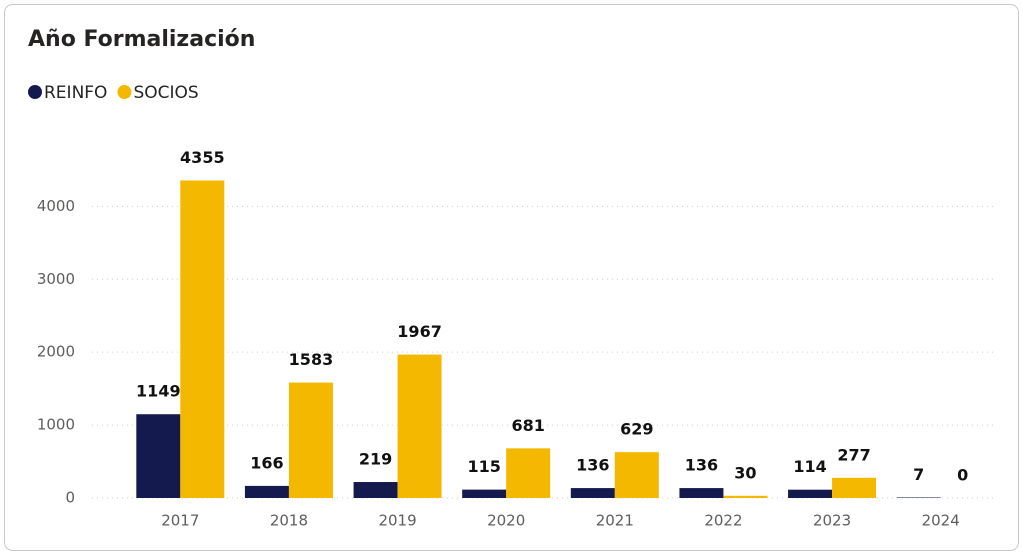  Describe the element at coordinates (158, 391) in the screenshot. I see `data-label: 1149` at that location.